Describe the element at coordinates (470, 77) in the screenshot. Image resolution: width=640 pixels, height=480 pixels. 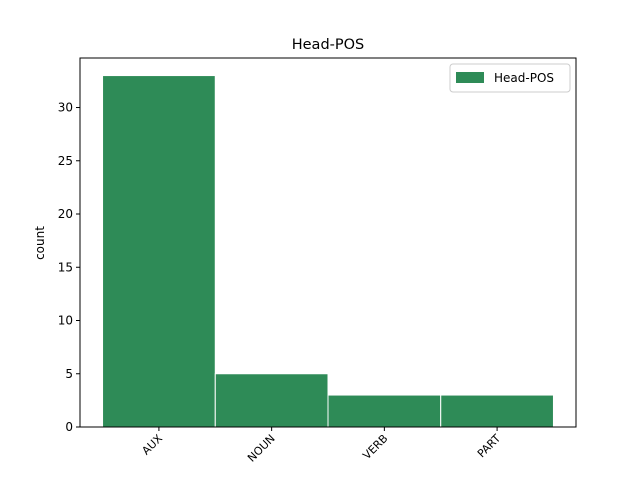
I see `legend-swatch` at that location.